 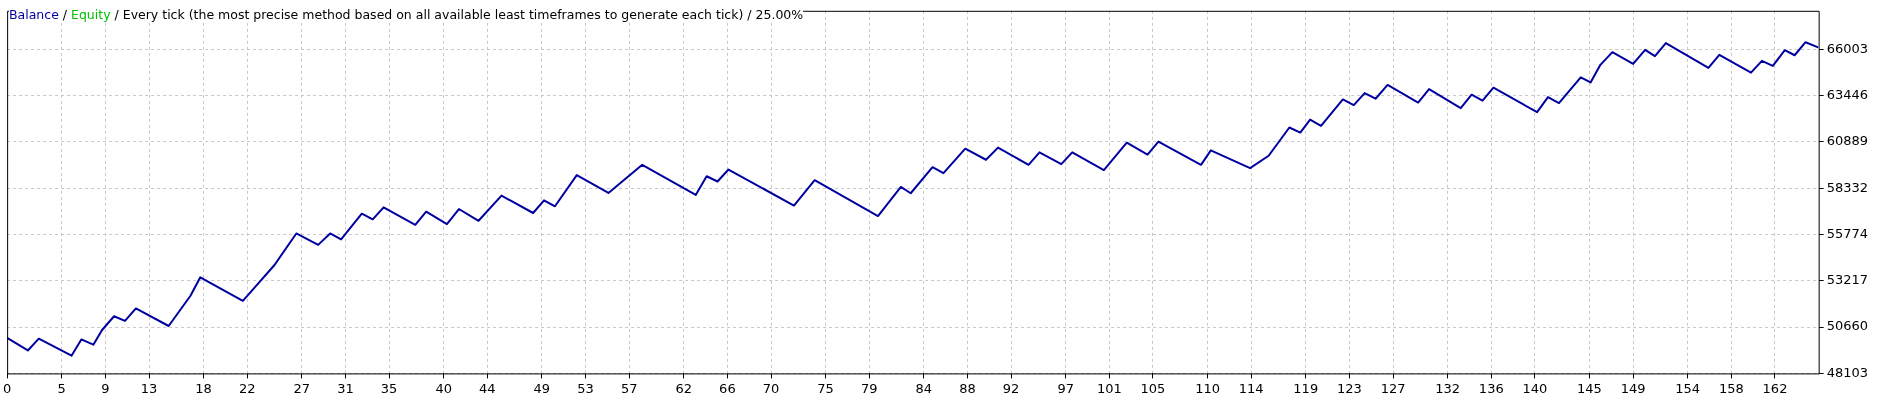 I want to click on x-tick-label: 127, so click(x=1393, y=388).